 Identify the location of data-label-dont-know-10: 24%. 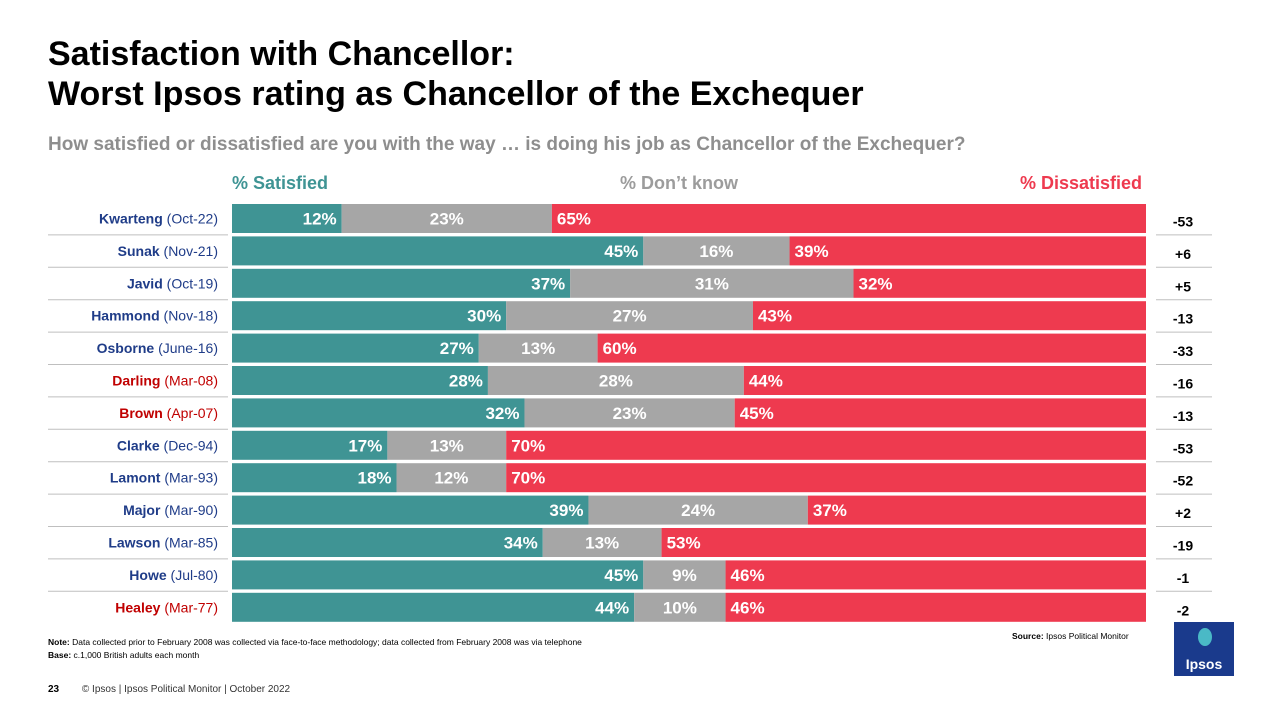
(698, 510).